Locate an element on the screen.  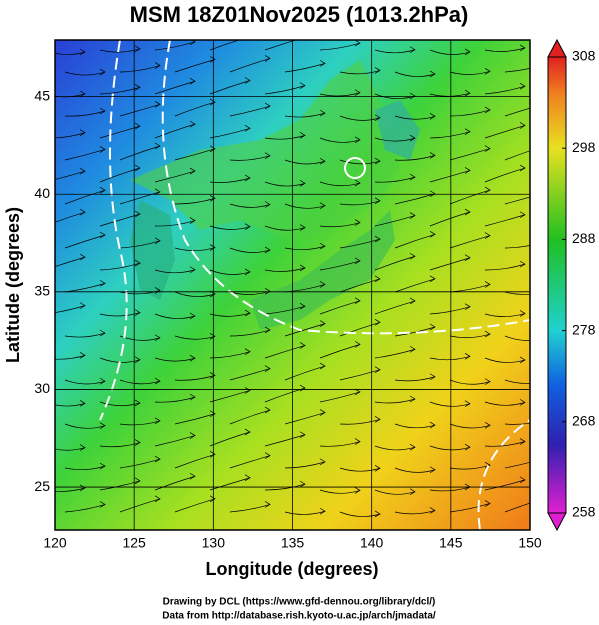
x-tick-label: 135 is located at coordinates (293, 543).